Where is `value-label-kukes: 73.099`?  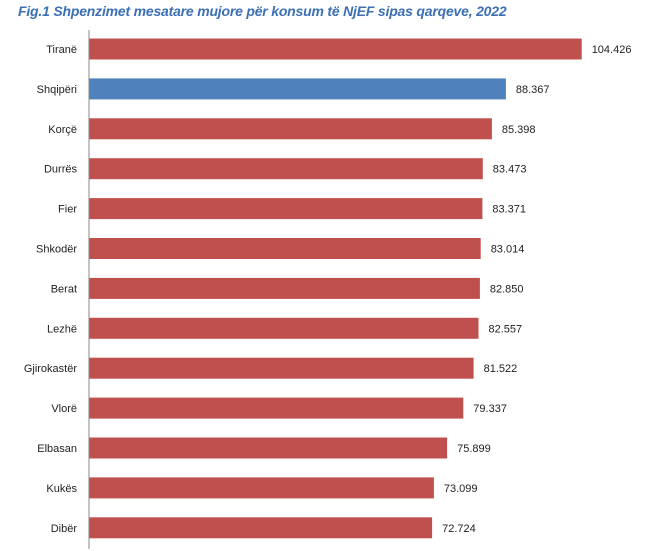 value-label-kukes: 73.099 is located at coordinates (461, 489).